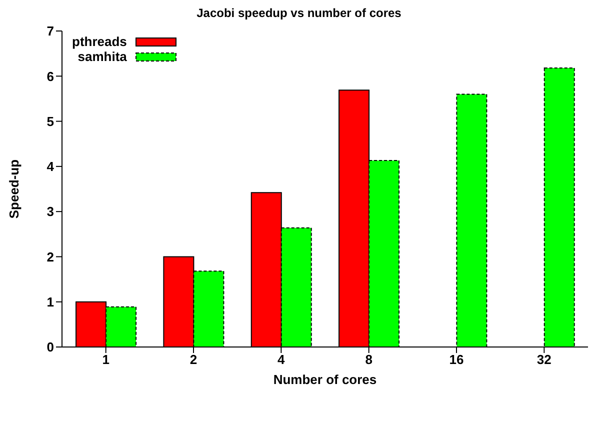 The height and width of the screenshot is (427, 598). Describe the element at coordinates (282, 360) in the screenshot. I see `x-tick-label: 4` at that location.